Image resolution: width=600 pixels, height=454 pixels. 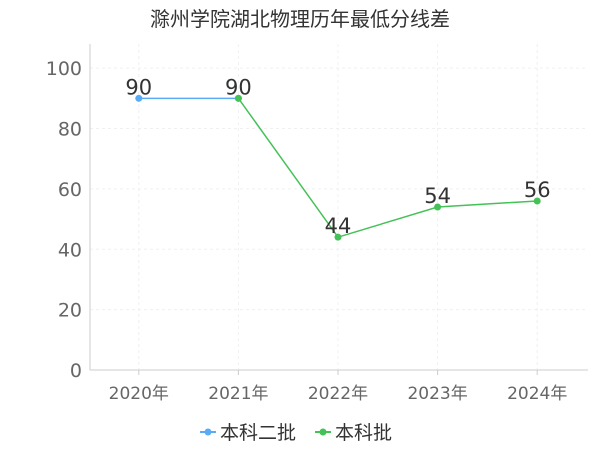 I want to click on legend: 本科二批 本科批, so click(x=296, y=433).